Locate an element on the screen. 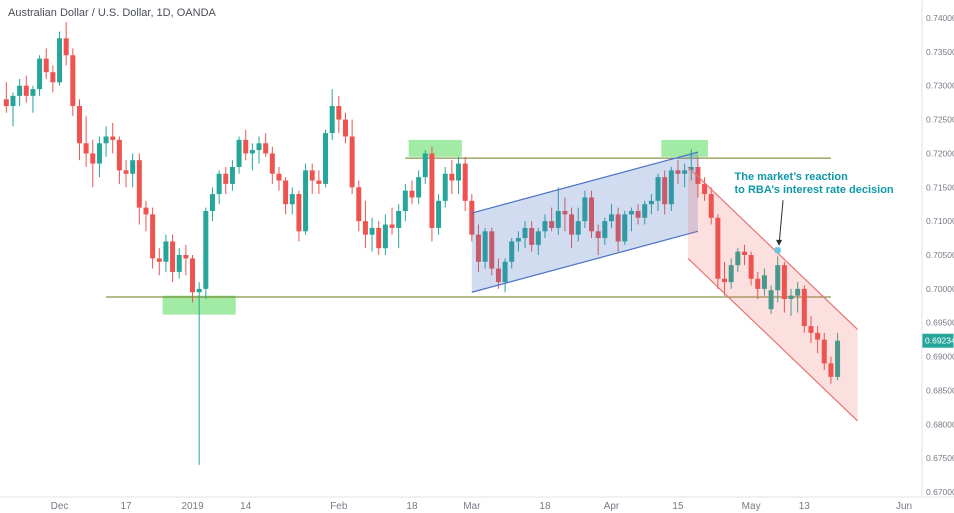 The height and width of the screenshot is (513, 954). resistance-zone-apr is located at coordinates (684, 148).